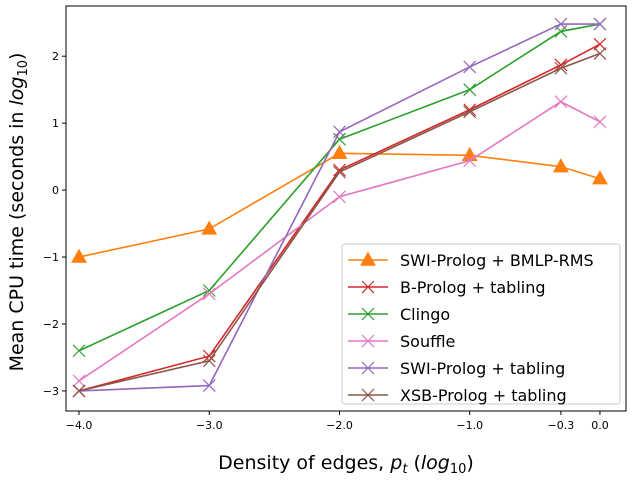 This screenshot has width=640, height=480. I want to click on y-tick-label: 2, so click(55, 56).